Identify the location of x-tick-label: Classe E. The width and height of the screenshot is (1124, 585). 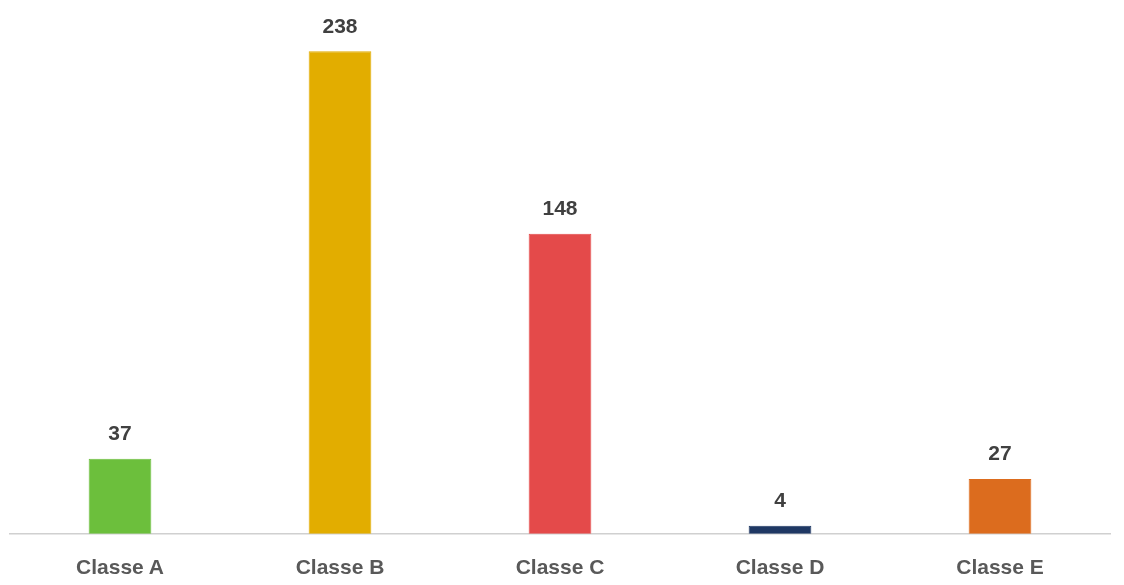
(1000, 567).